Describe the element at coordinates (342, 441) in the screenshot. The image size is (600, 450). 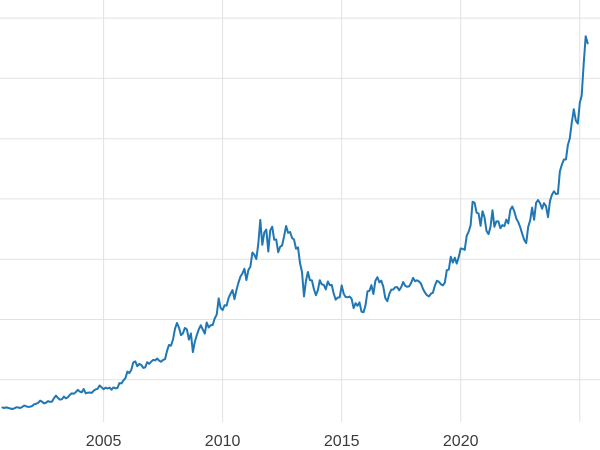
I see `x-tick-label: 2015` at that location.